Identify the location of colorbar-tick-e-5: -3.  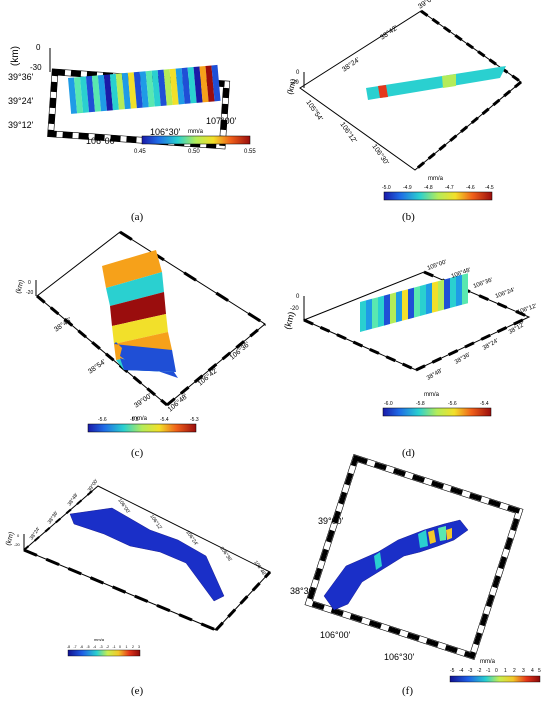
(101, 647).